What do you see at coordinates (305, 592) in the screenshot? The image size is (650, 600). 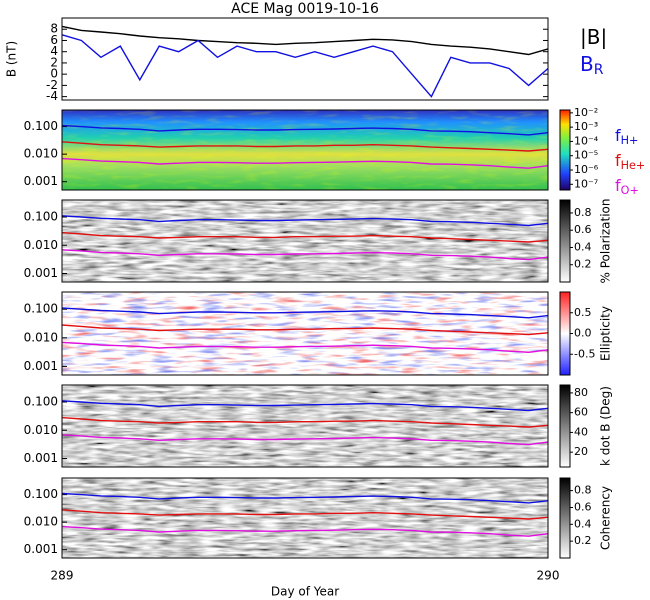 I see `x-axis-label: Day of Year` at bounding box center [305, 592].